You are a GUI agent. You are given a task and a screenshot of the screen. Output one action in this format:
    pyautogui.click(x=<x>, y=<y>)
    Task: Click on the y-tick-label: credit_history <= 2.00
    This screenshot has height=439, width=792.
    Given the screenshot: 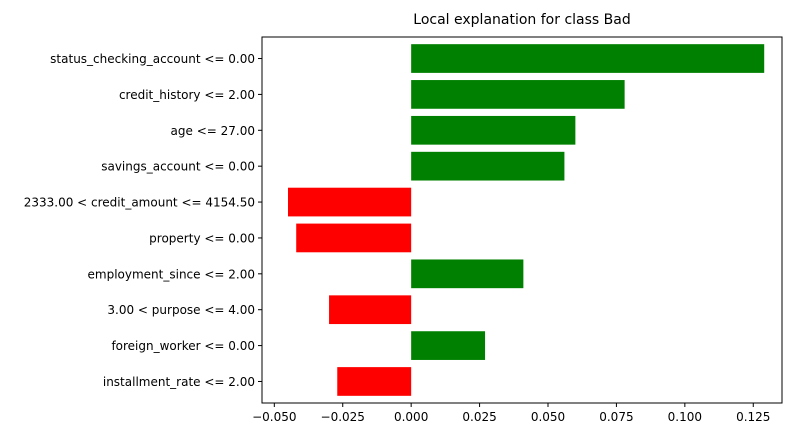 What is the action you would take?
    pyautogui.click(x=187, y=95)
    